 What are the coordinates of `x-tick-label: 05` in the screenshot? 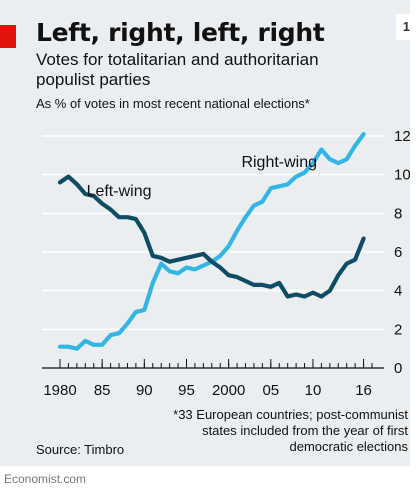 It's located at (270, 390).